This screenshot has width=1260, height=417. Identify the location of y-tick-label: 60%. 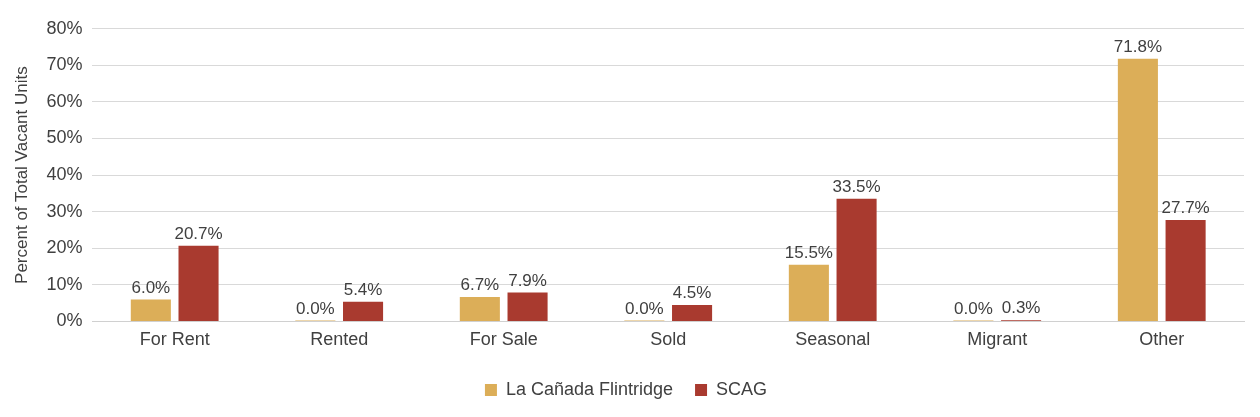
(64, 100).